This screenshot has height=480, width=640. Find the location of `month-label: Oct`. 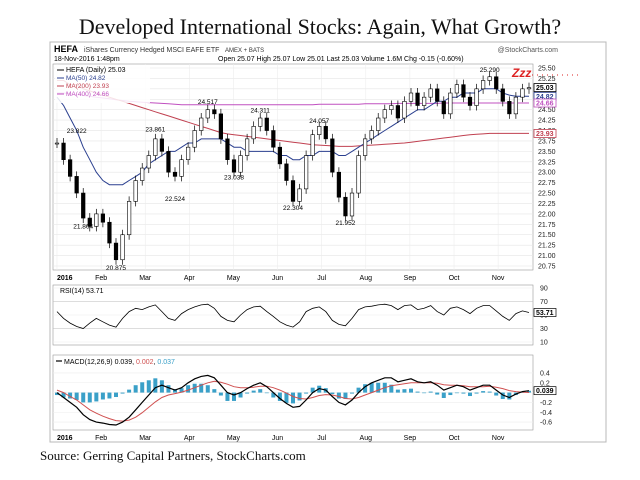

month-label: Oct is located at coordinates (454, 438).